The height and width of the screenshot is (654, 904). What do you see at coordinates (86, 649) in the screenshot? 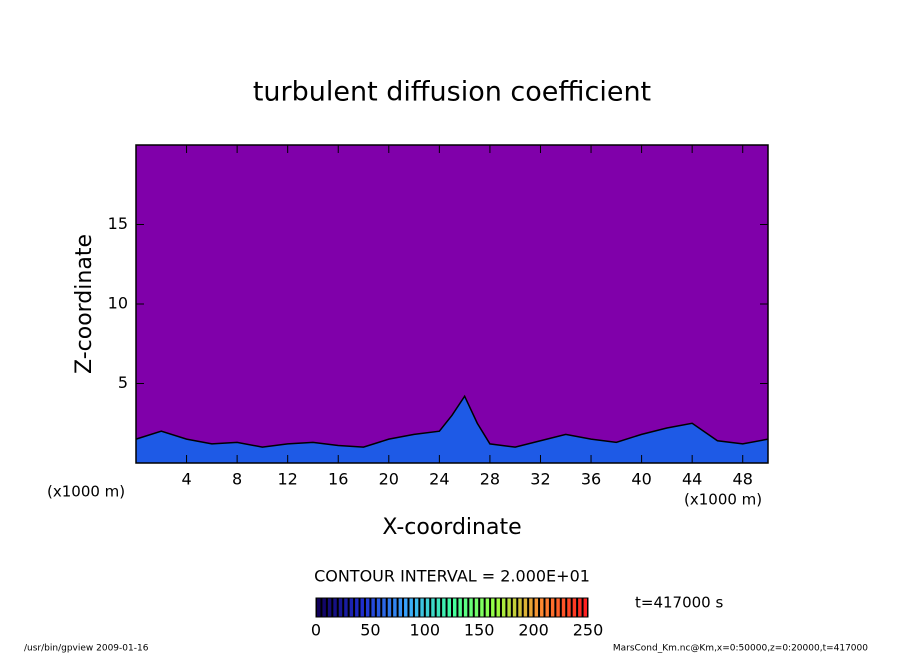
I see `footer-left: /usr/bin/gpview 2009-01-16` at bounding box center [86, 649].